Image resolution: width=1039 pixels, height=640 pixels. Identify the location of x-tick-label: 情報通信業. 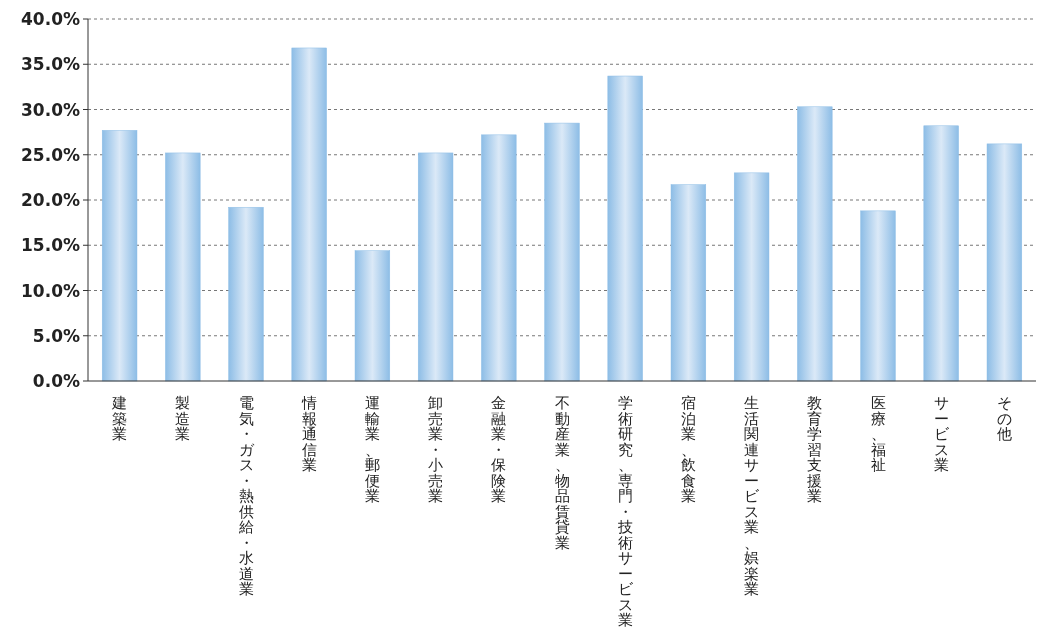
(308, 434).